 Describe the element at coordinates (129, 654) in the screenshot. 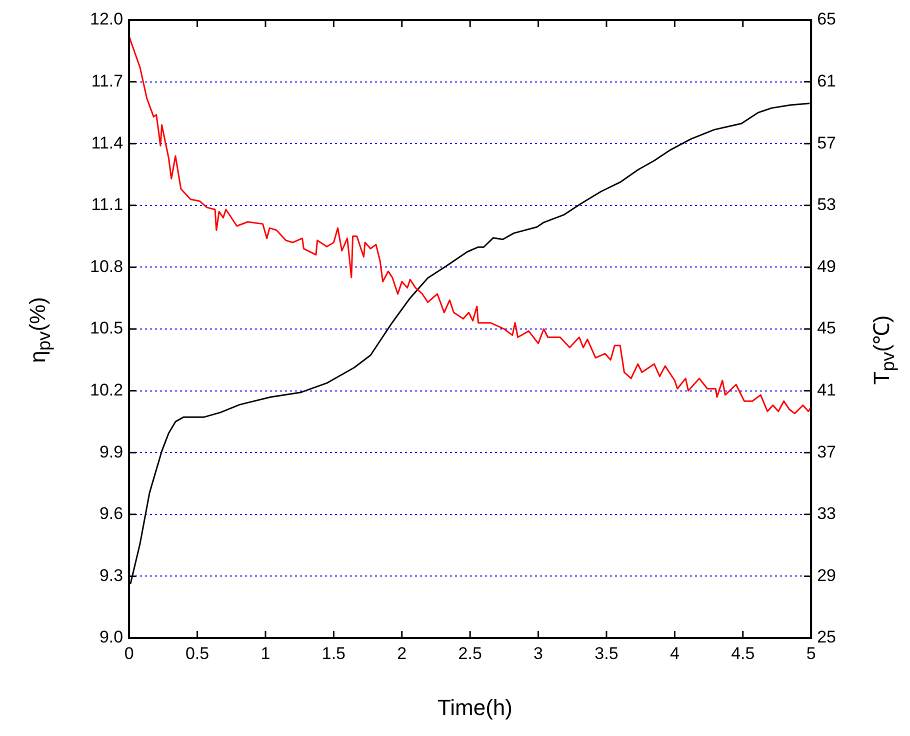

I see `x-tick-label: 0` at that location.